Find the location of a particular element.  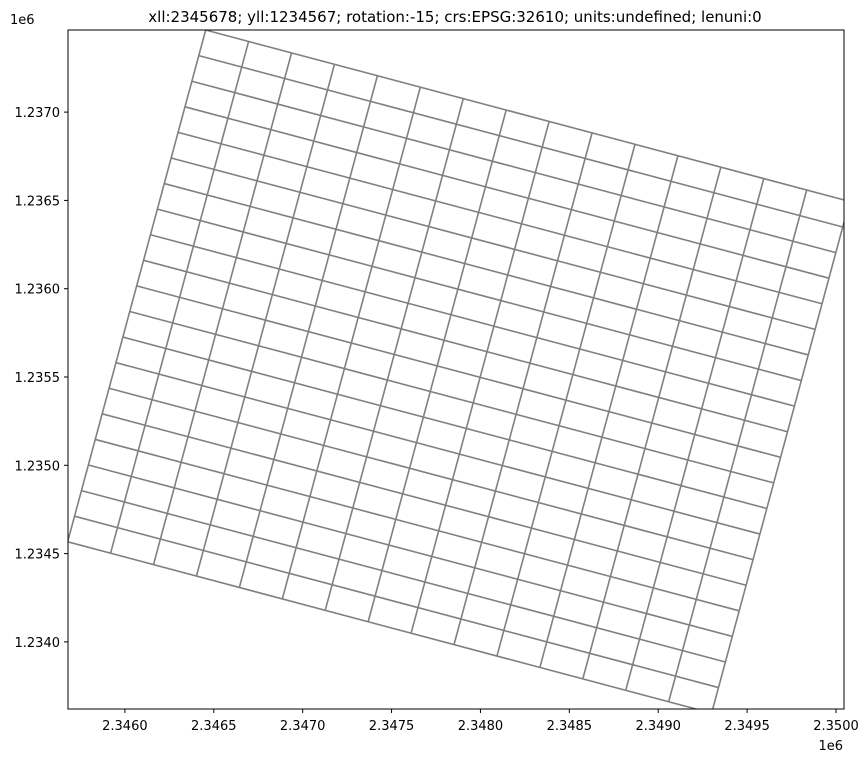

x-tick-label: 2.3465 is located at coordinates (214, 726).